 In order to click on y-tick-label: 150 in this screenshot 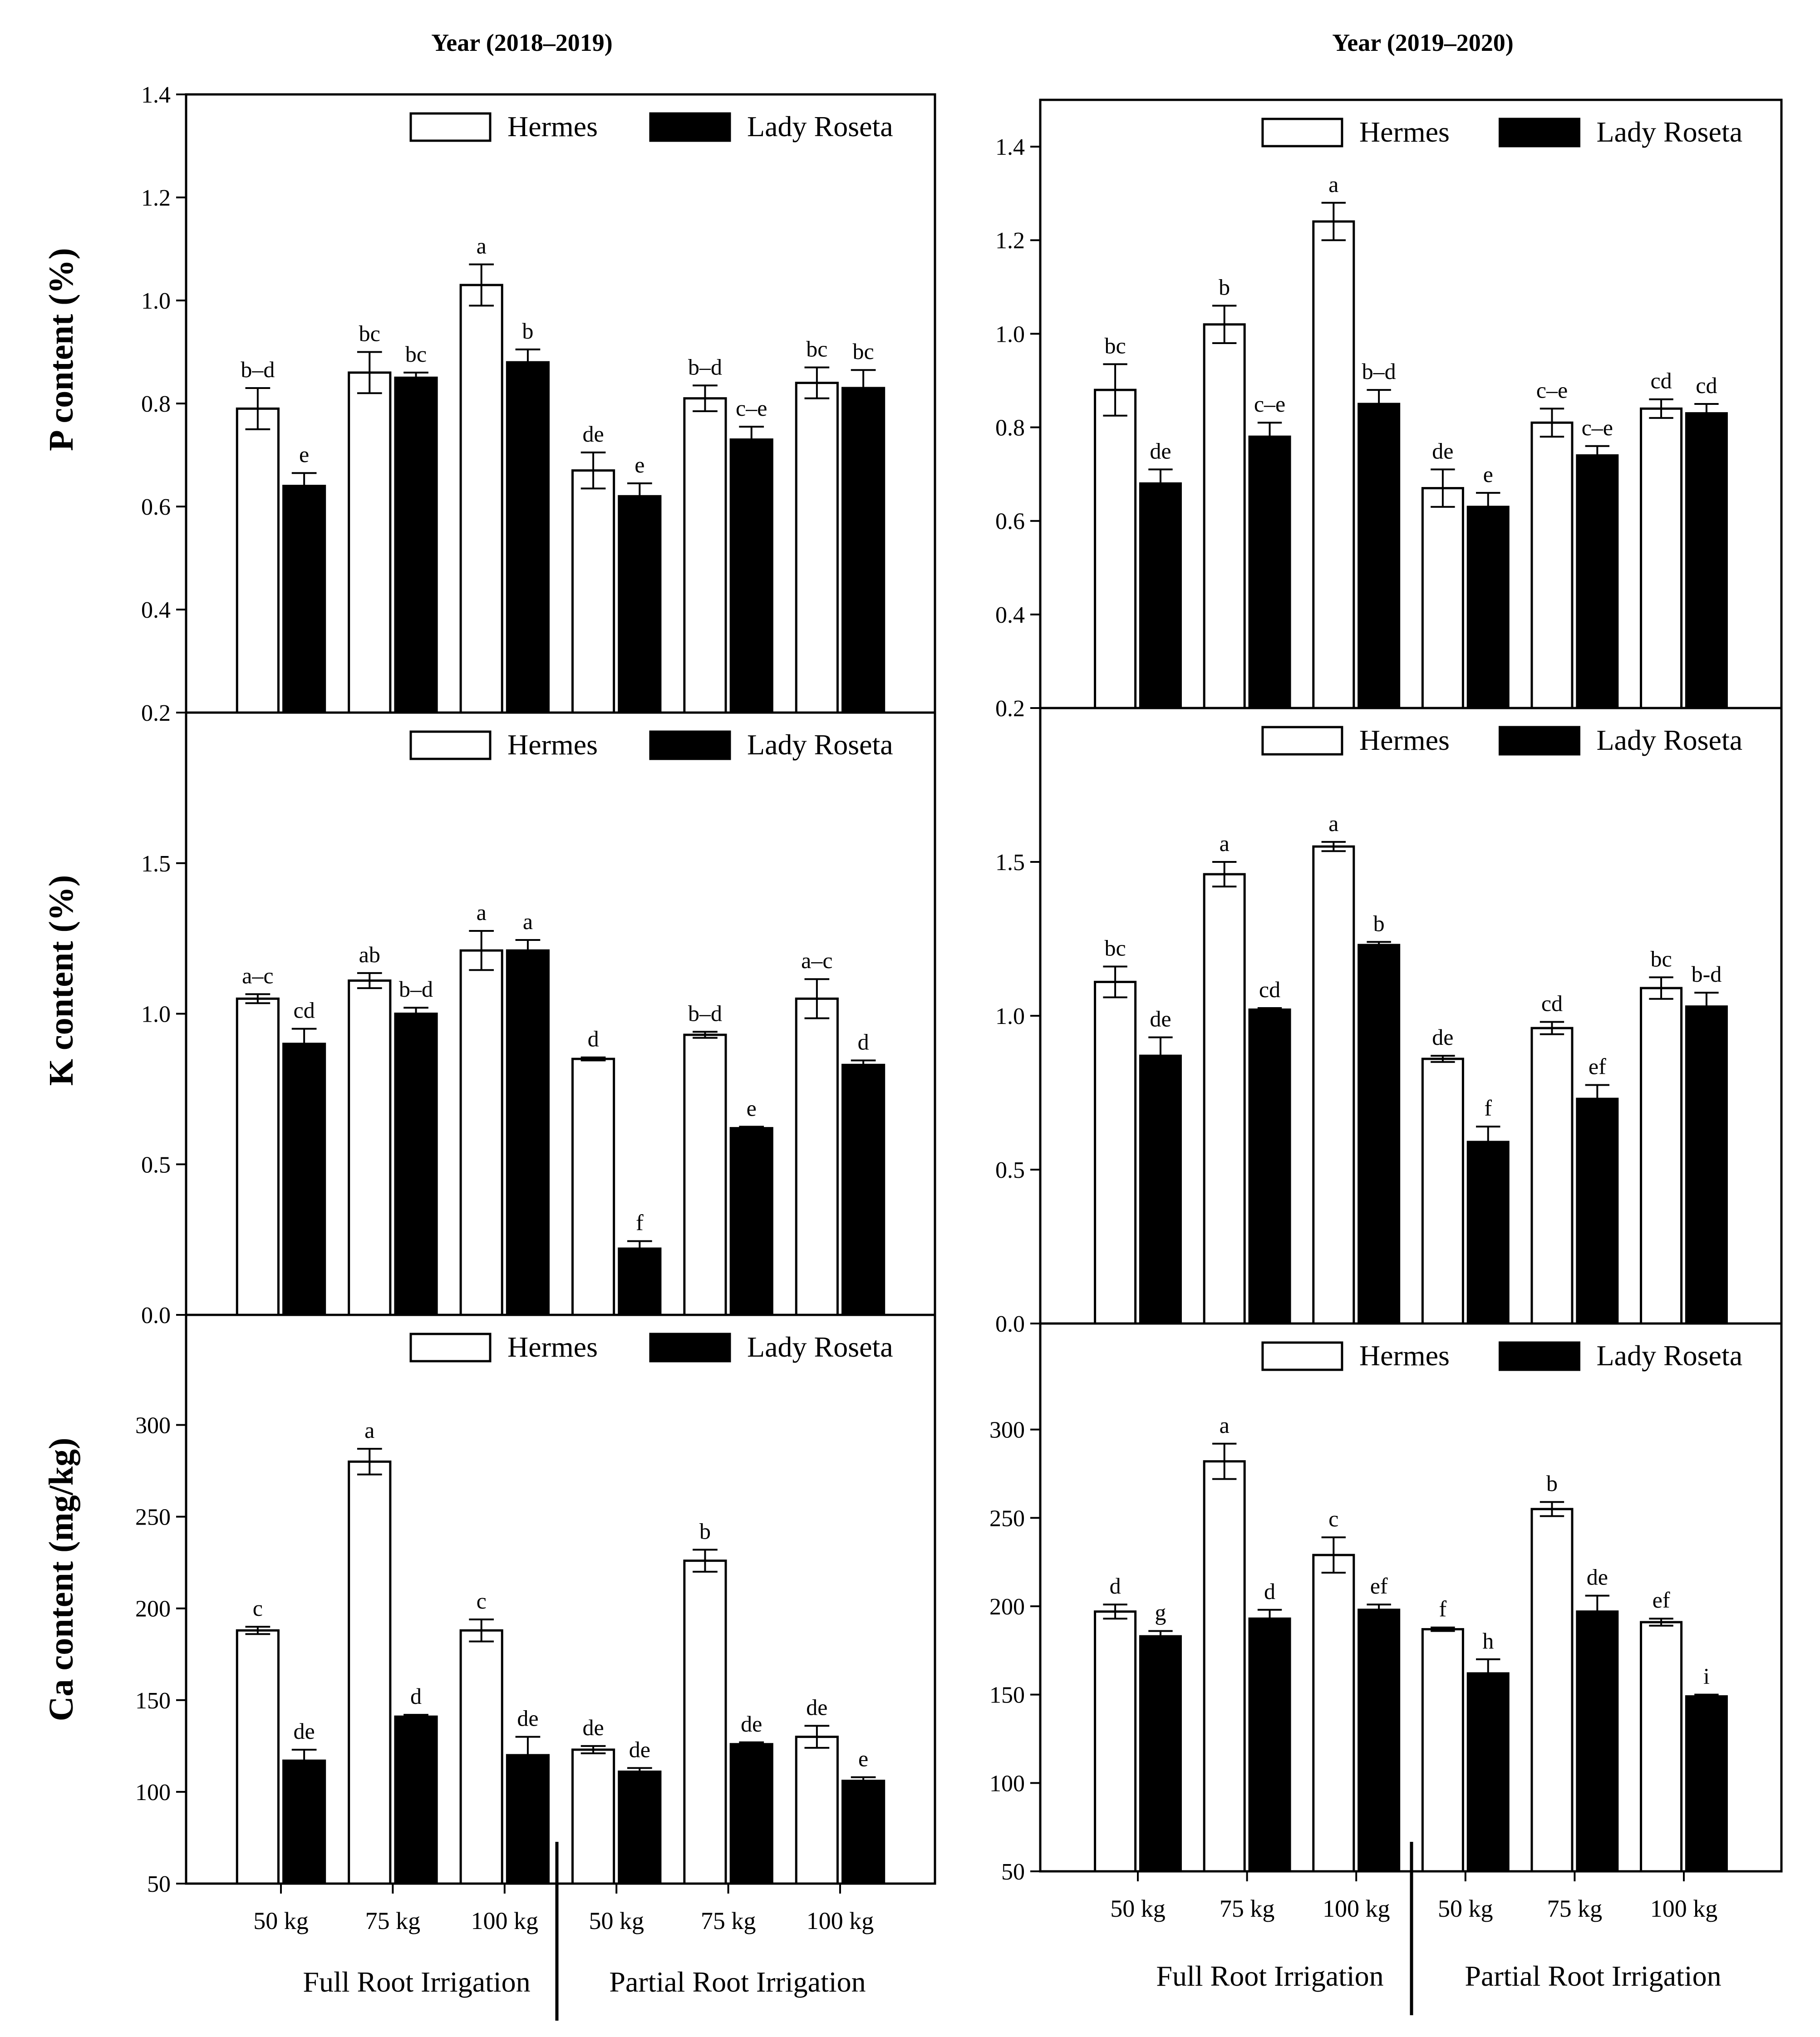, I will do `click(1007, 1695)`.